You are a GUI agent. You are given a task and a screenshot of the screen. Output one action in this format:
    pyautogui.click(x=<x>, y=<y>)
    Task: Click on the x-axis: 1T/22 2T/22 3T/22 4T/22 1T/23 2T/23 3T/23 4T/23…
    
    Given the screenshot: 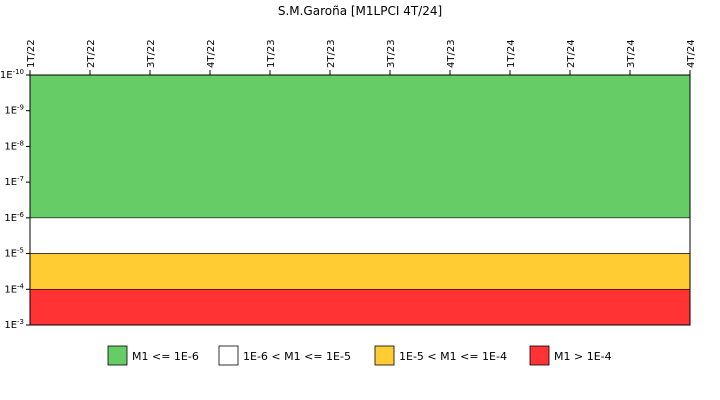 What is the action you would take?
    pyautogui.click(x=361, y=57)
    